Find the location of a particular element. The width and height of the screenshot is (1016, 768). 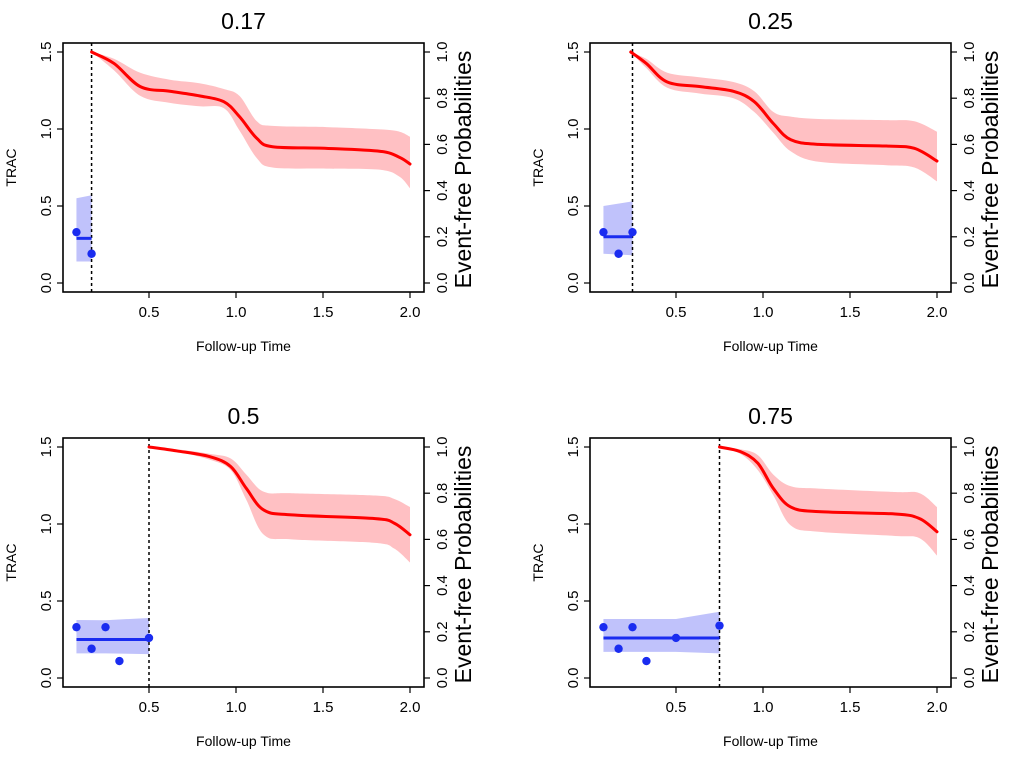

panel-title: 0.25 is located at coordinates (770, 21).